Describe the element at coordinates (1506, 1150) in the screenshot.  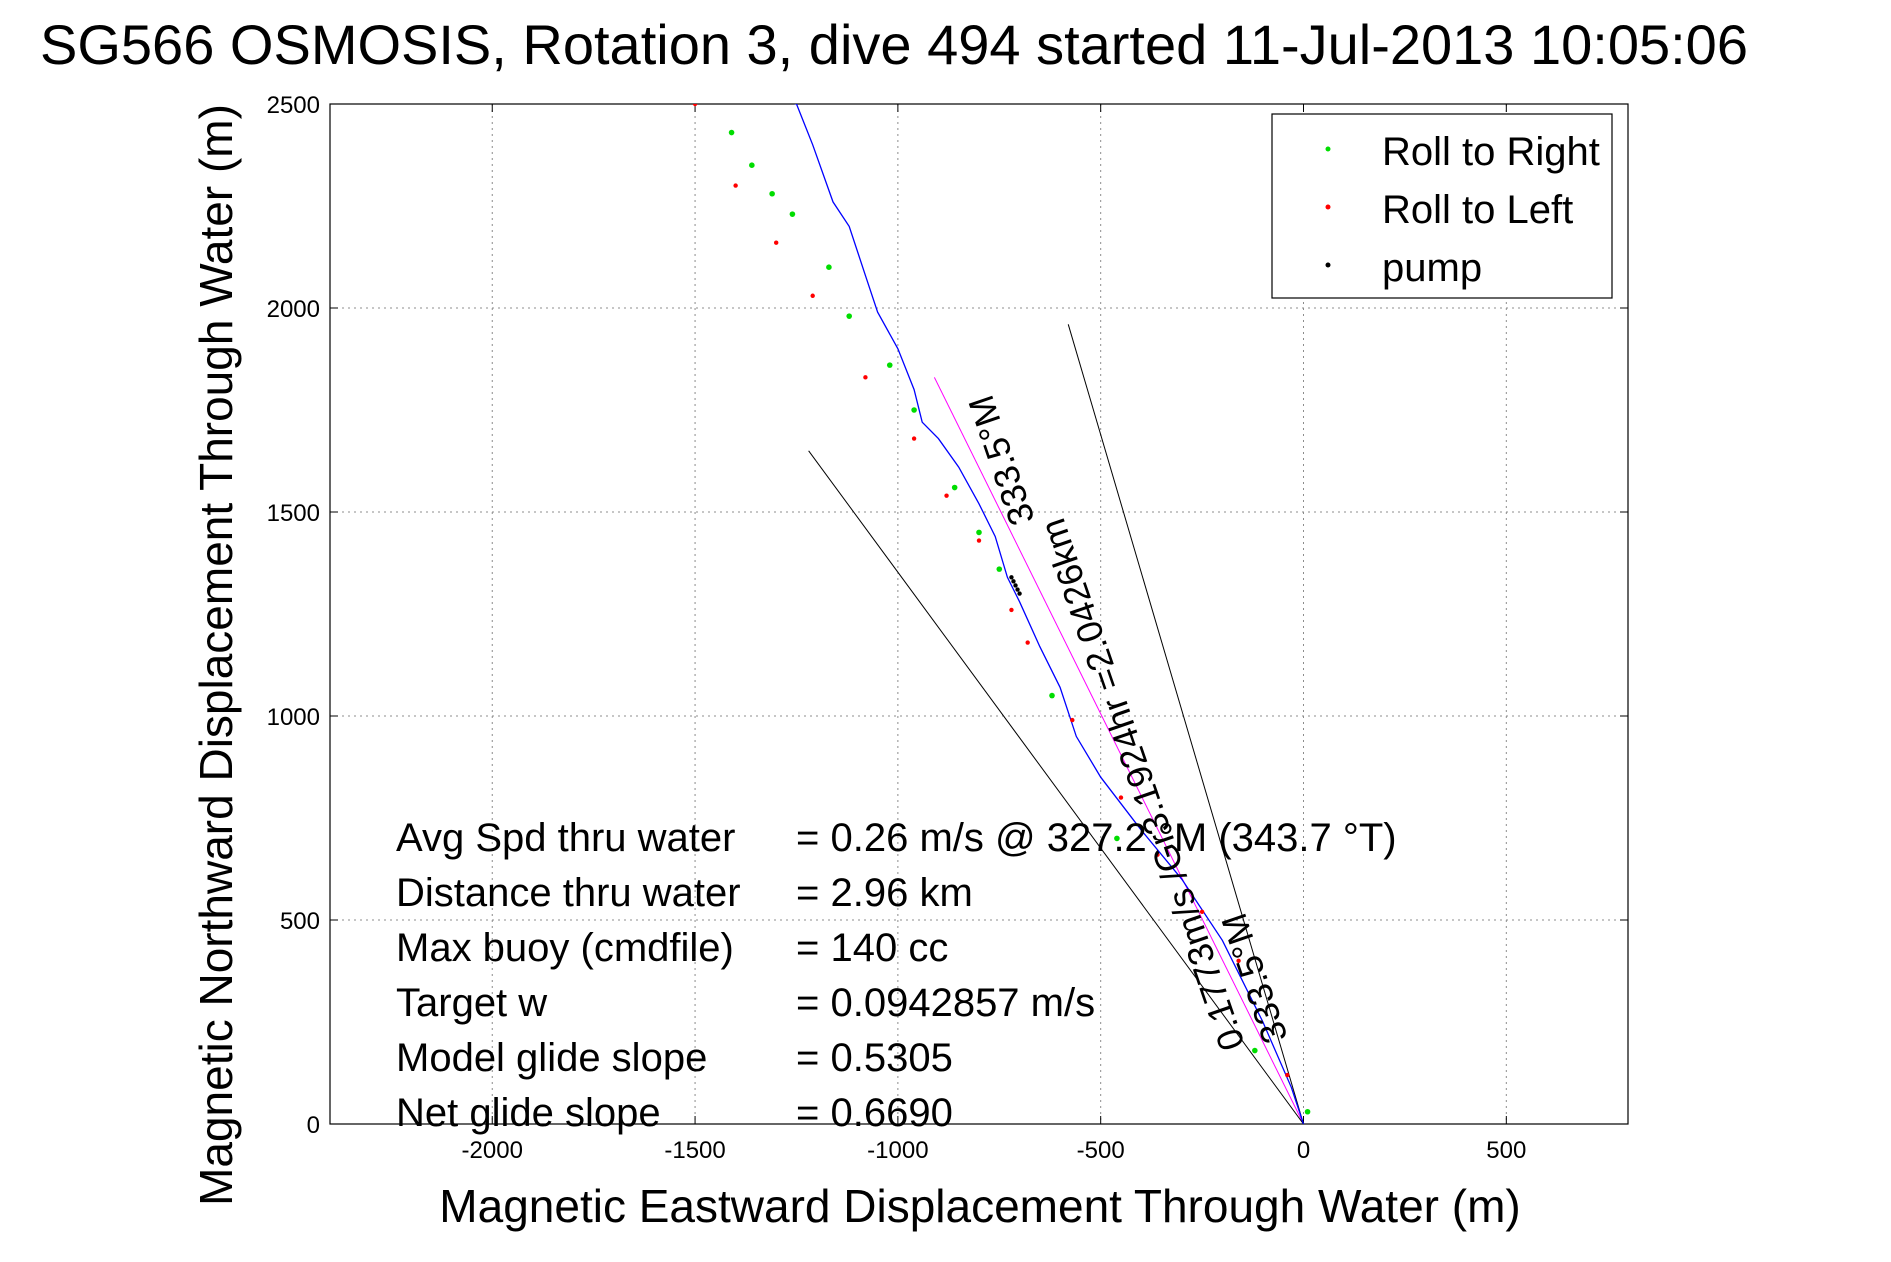
I see `x-tick-label: 500` at that location.